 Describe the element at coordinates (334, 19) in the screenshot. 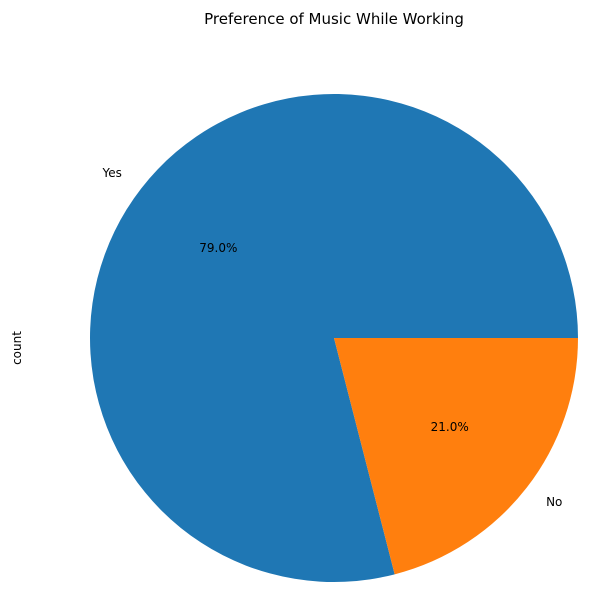

I see `chart-title: Preference of Music While Working` at that location.